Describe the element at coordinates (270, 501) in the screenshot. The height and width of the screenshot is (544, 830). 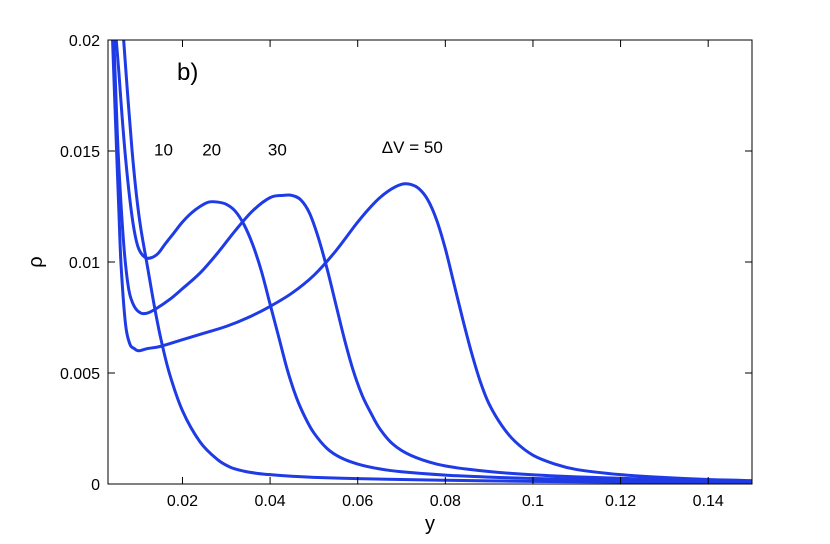
I see `x-tick-label: 0.04` at that location.